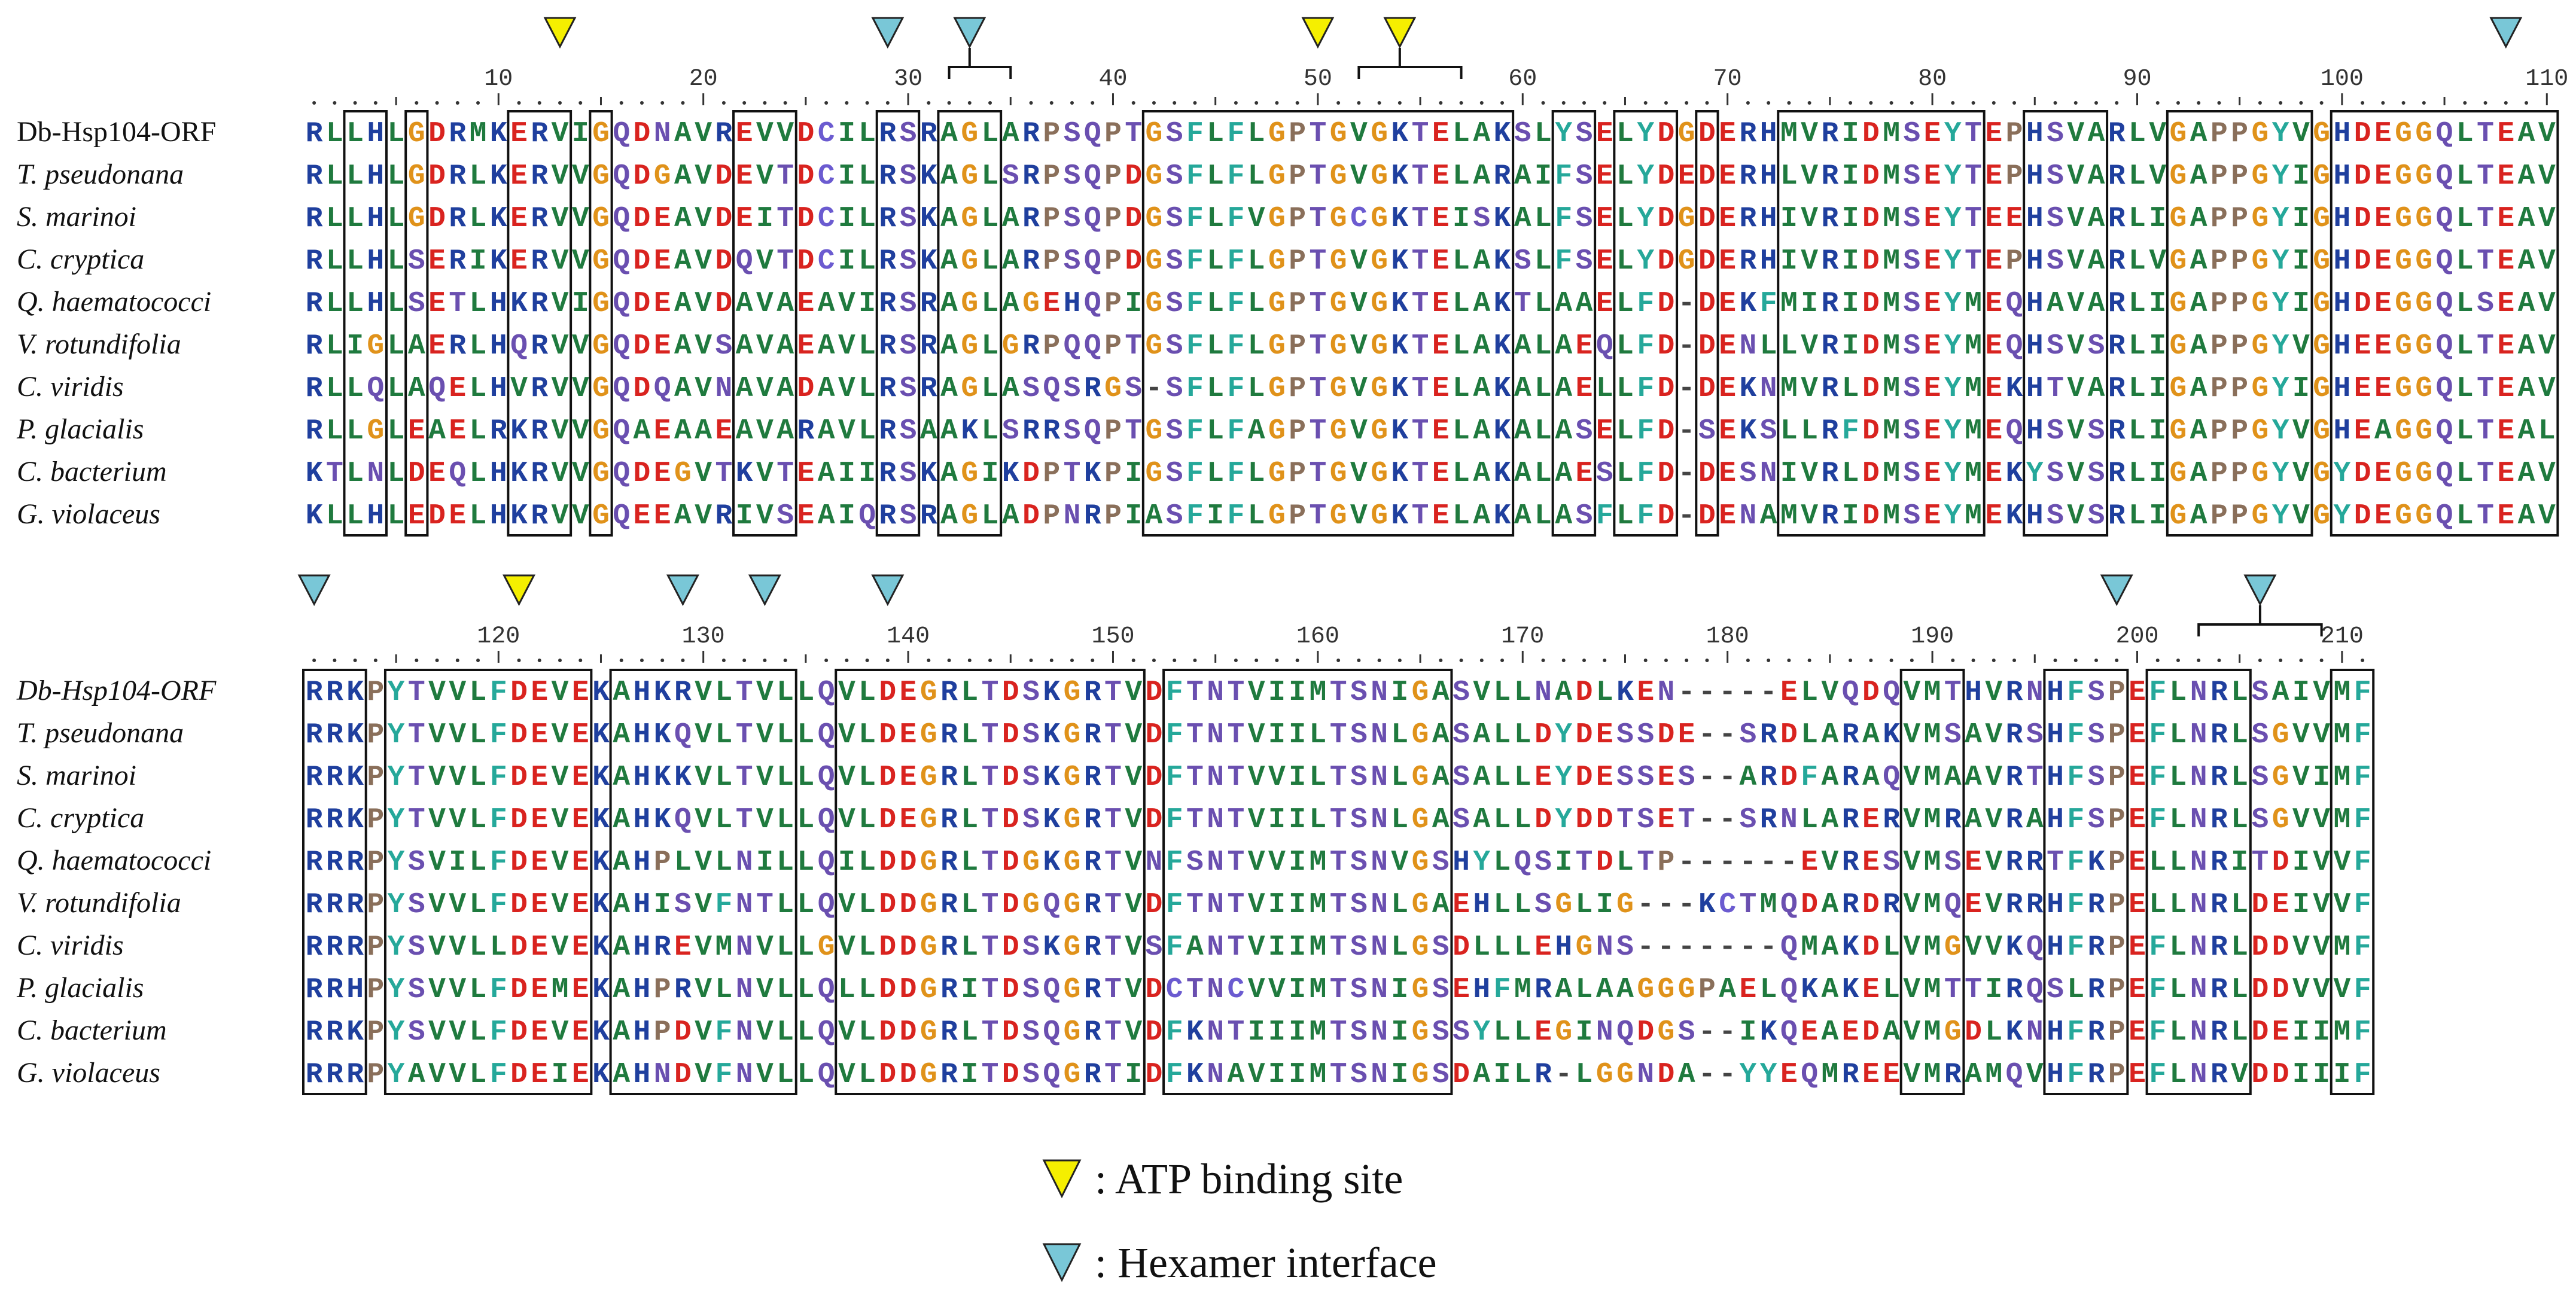 This screenshot has width=2576, height=1292. Describe the element at coordinates (519, 590) in the screenshot. I see `atp-binding-marker` at that location.